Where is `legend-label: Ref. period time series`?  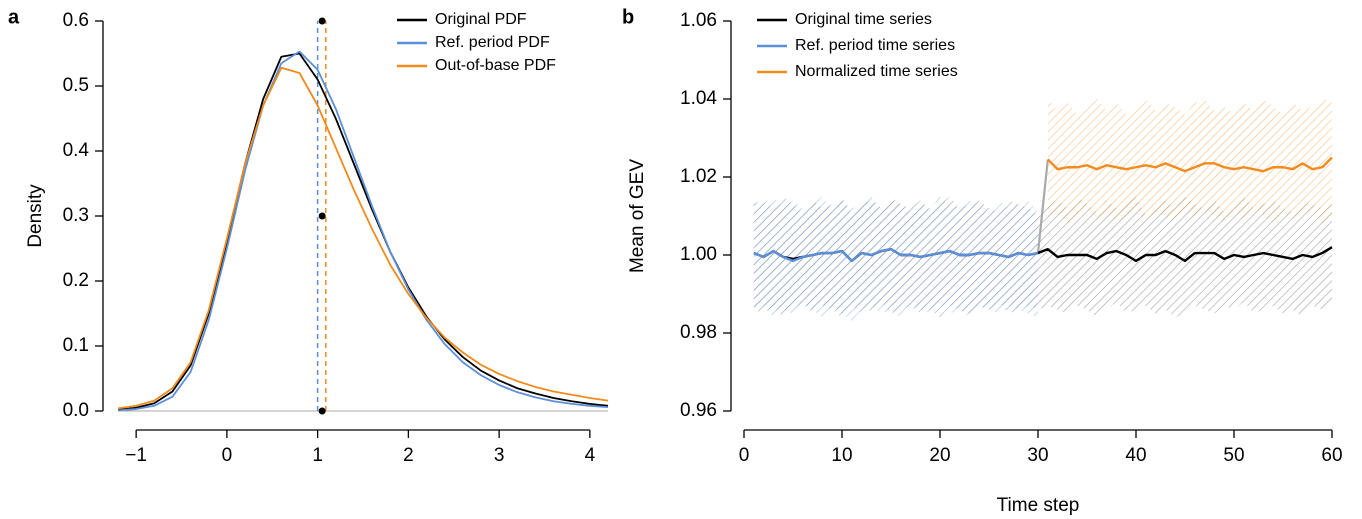 legend-label: Ref. period time series is located at coordinates (875, 45).